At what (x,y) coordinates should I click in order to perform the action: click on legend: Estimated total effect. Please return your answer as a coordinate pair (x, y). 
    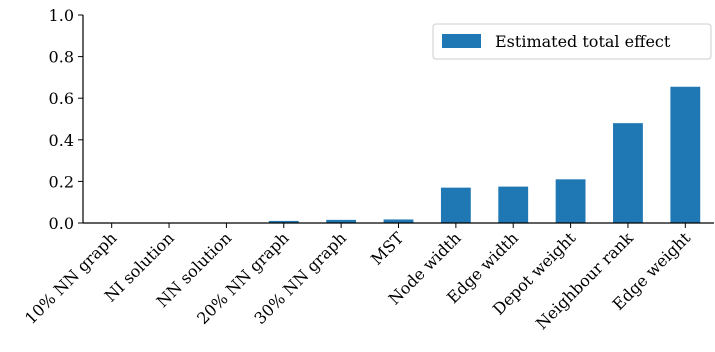
    Looking at the image, I should click on (572, 41).